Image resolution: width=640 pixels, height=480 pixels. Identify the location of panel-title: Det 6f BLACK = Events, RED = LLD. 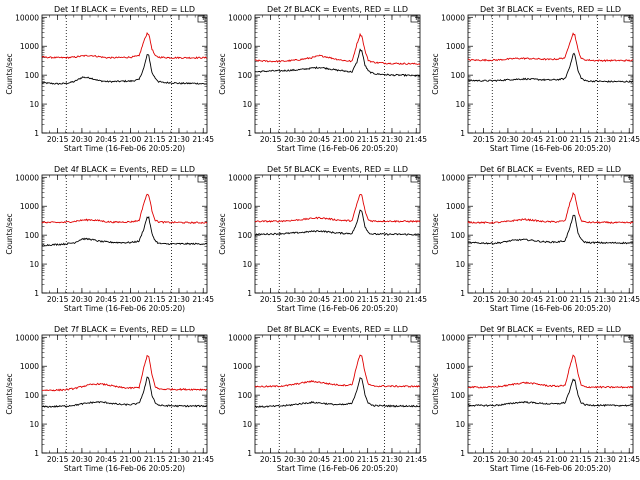
(550, 169).